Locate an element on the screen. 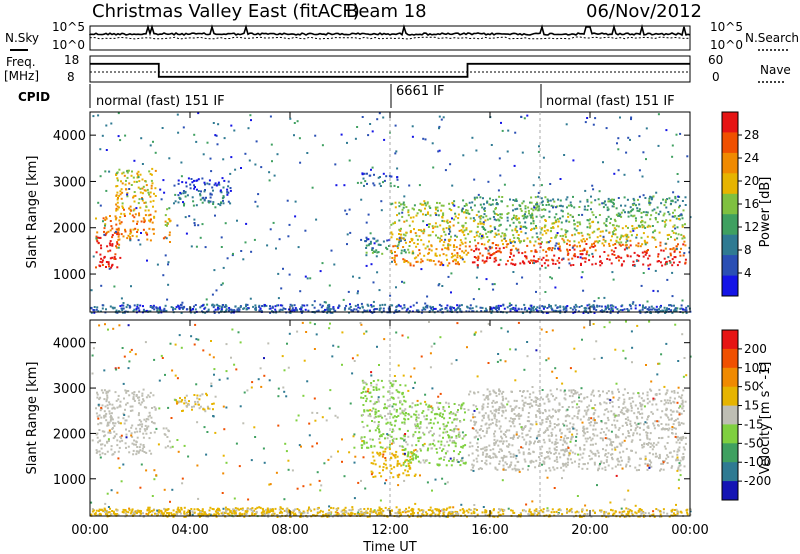 The image size is (800, 554). colorbar-swatch is located at coordinates (730, 184).